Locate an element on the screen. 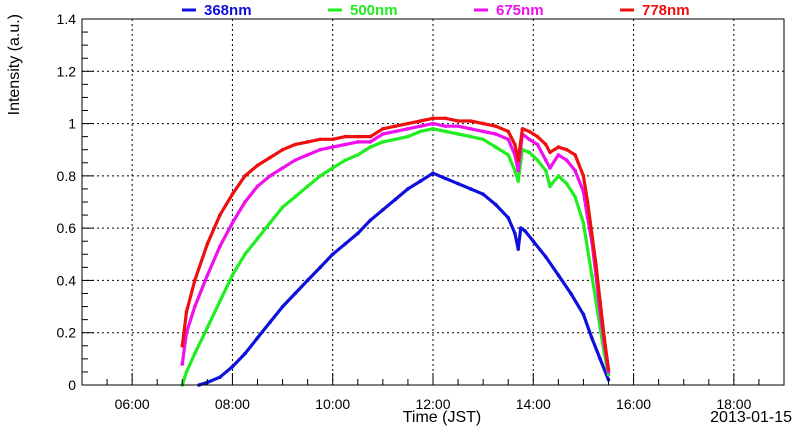 The width and height of the screenshot is (800, 434). legend: 368nm 500nm 675nm 778nm is located at coordinates (436, 10).